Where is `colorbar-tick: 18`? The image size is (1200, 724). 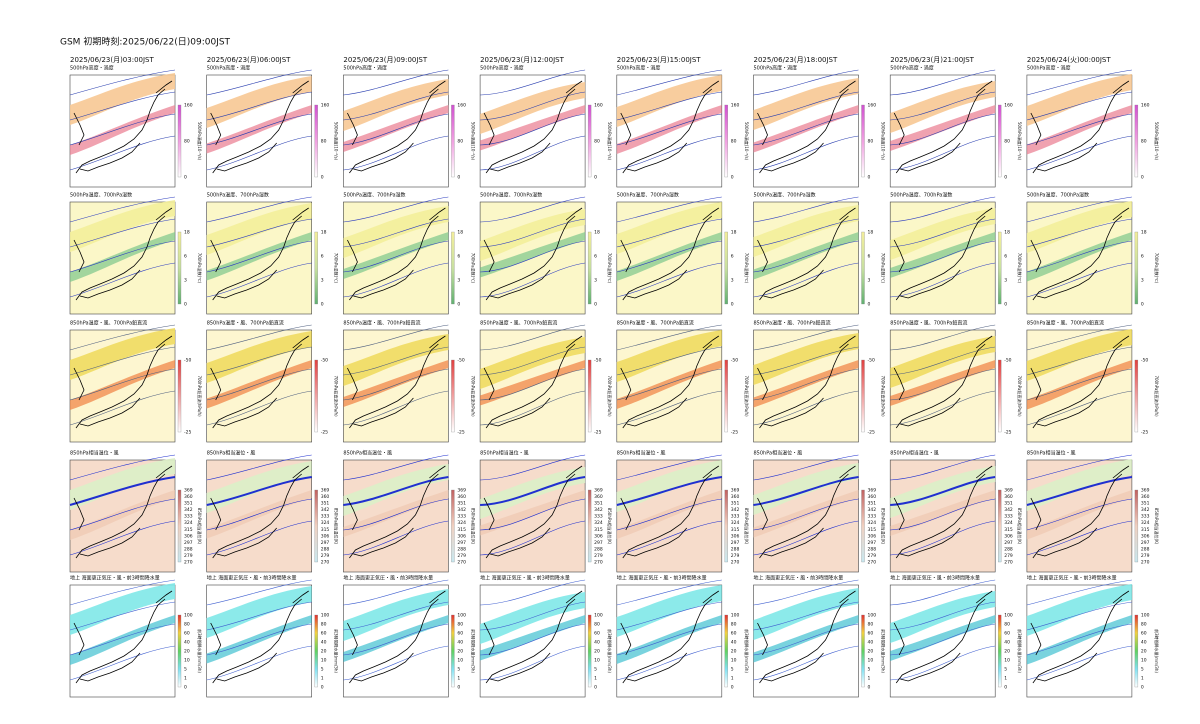 colorbar-tick: 18 is located at coordinates (734, 233).